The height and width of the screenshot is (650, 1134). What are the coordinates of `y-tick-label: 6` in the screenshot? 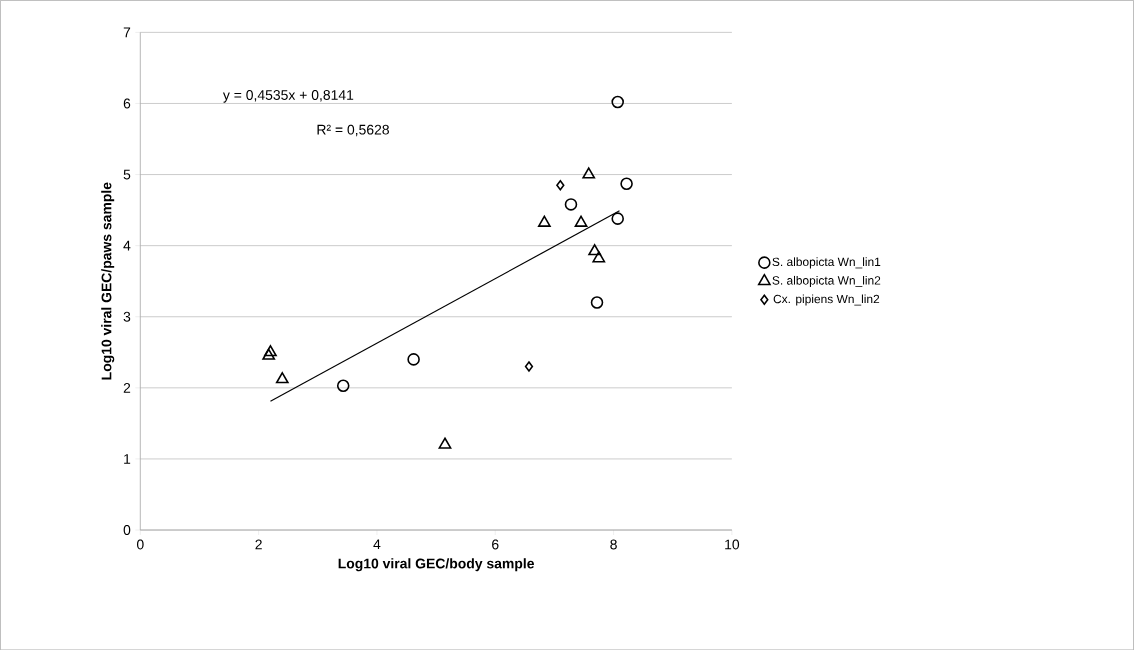 It's located at (127, 103).